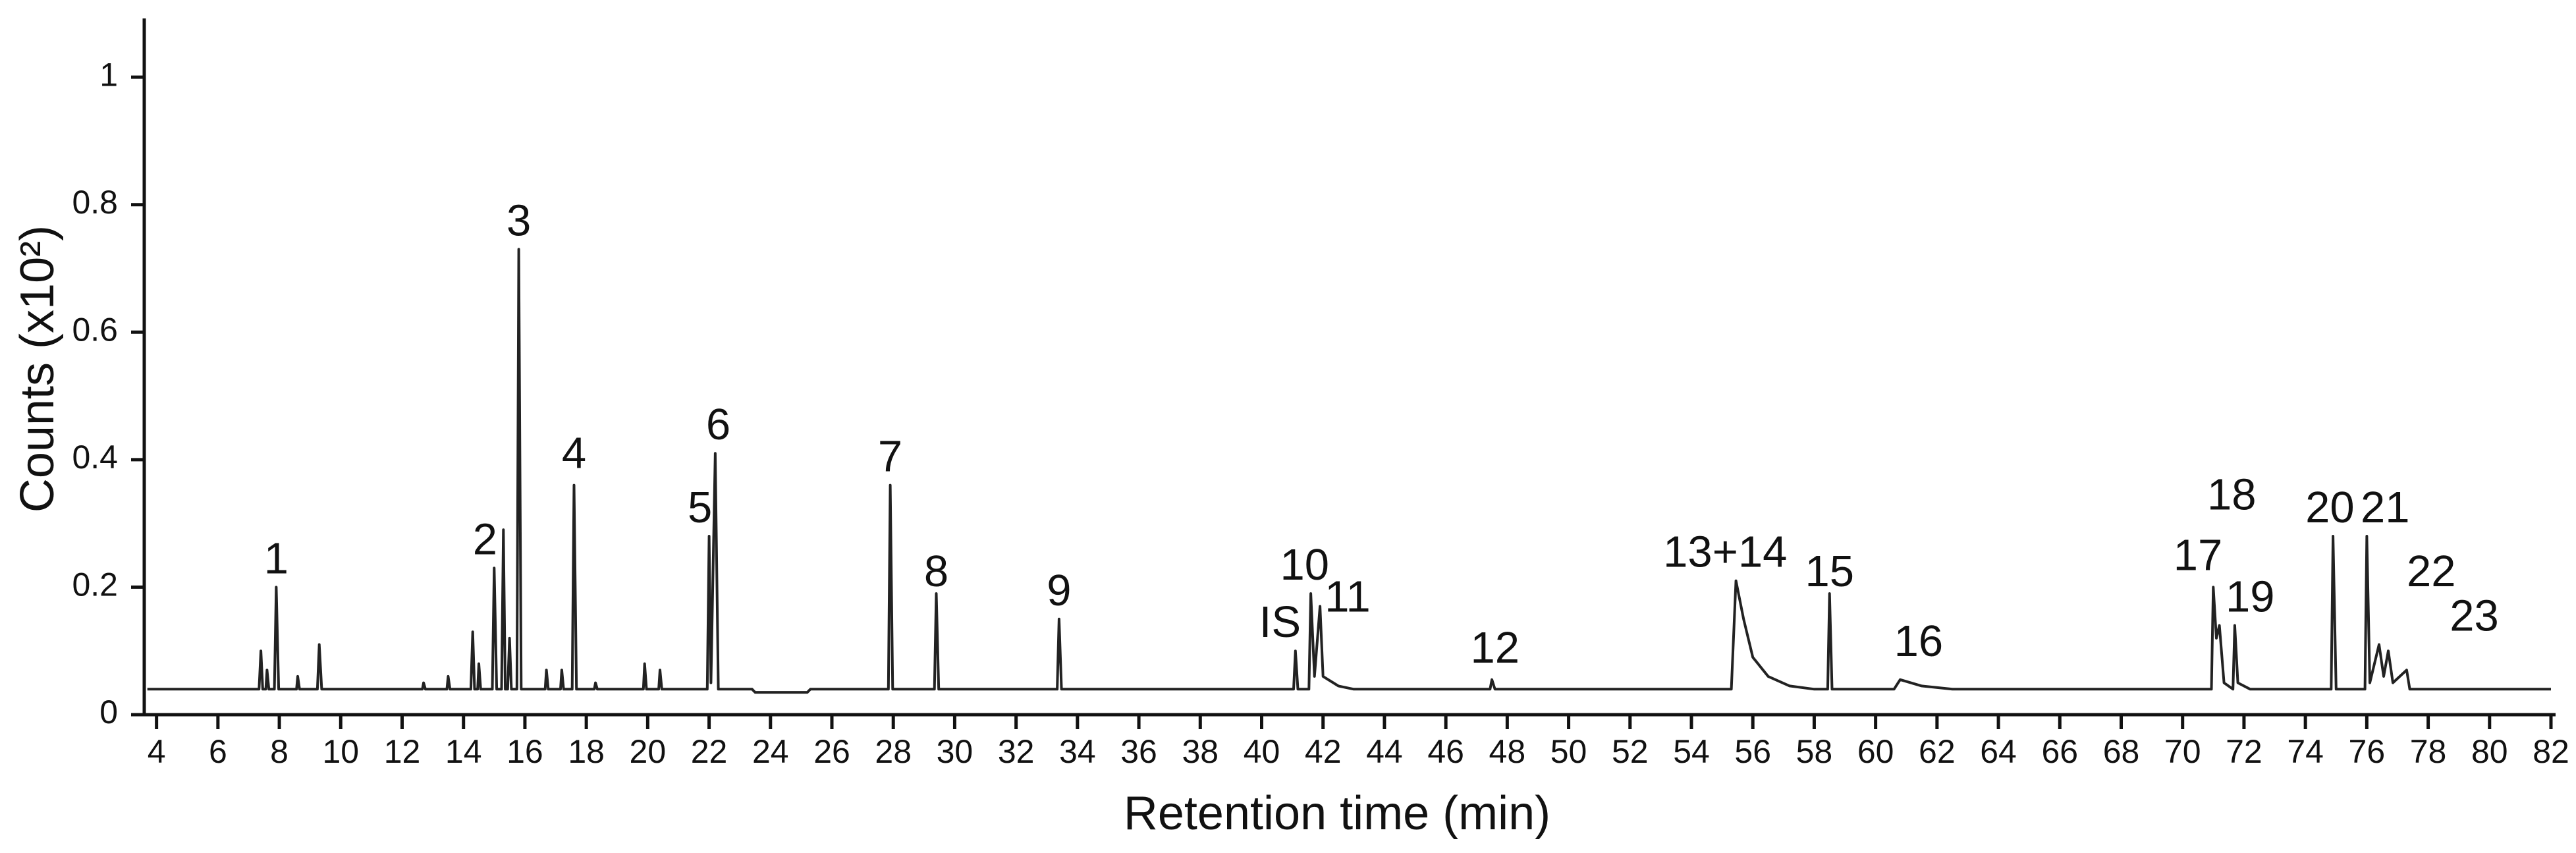  What do you see at coordinates (463, 751) in the screenshot?
I see `x-tick-label: 14` at bounding box center [463, 751].